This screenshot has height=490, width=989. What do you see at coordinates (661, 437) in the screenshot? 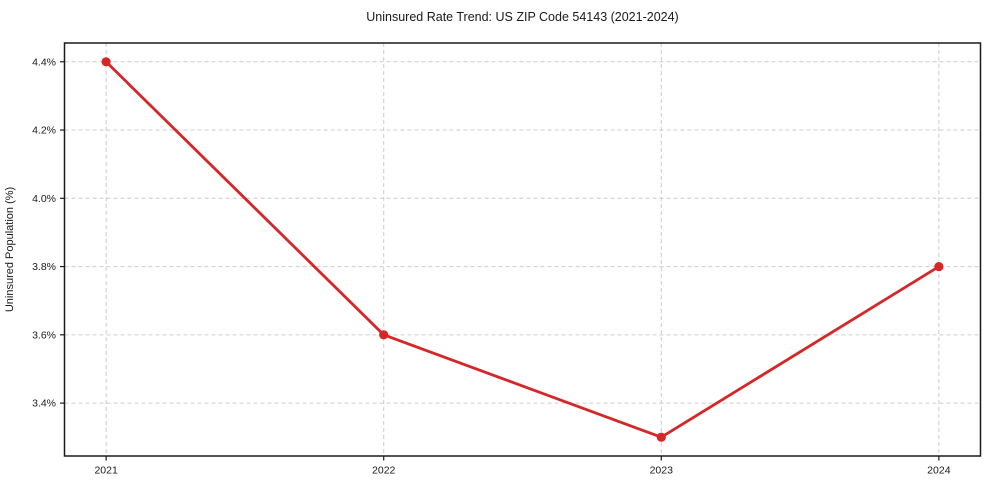
I see `data-point-2023` at bounding box center [661, 437].